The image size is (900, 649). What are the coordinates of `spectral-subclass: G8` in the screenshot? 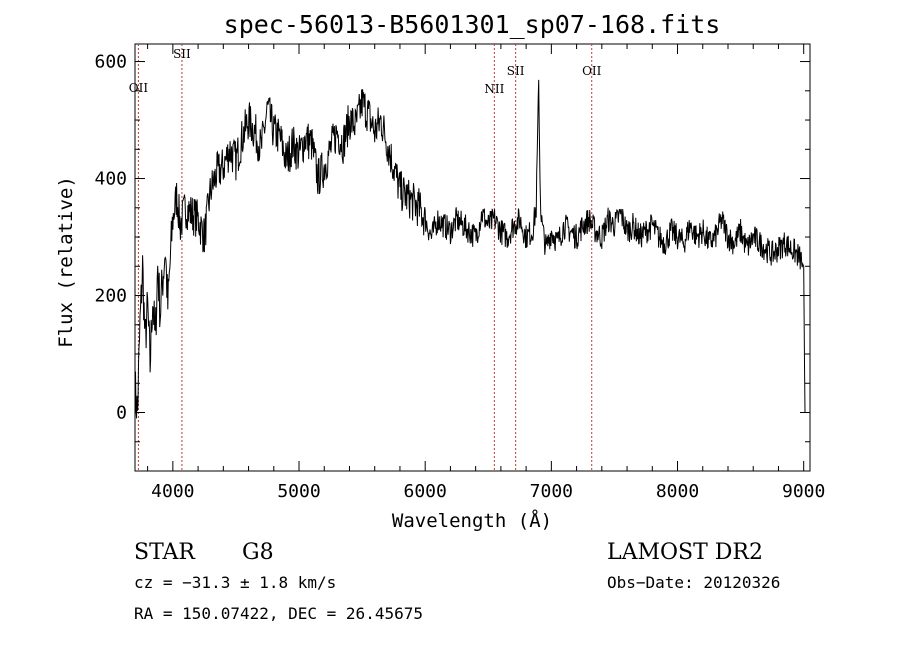 It's located at (258, 552).